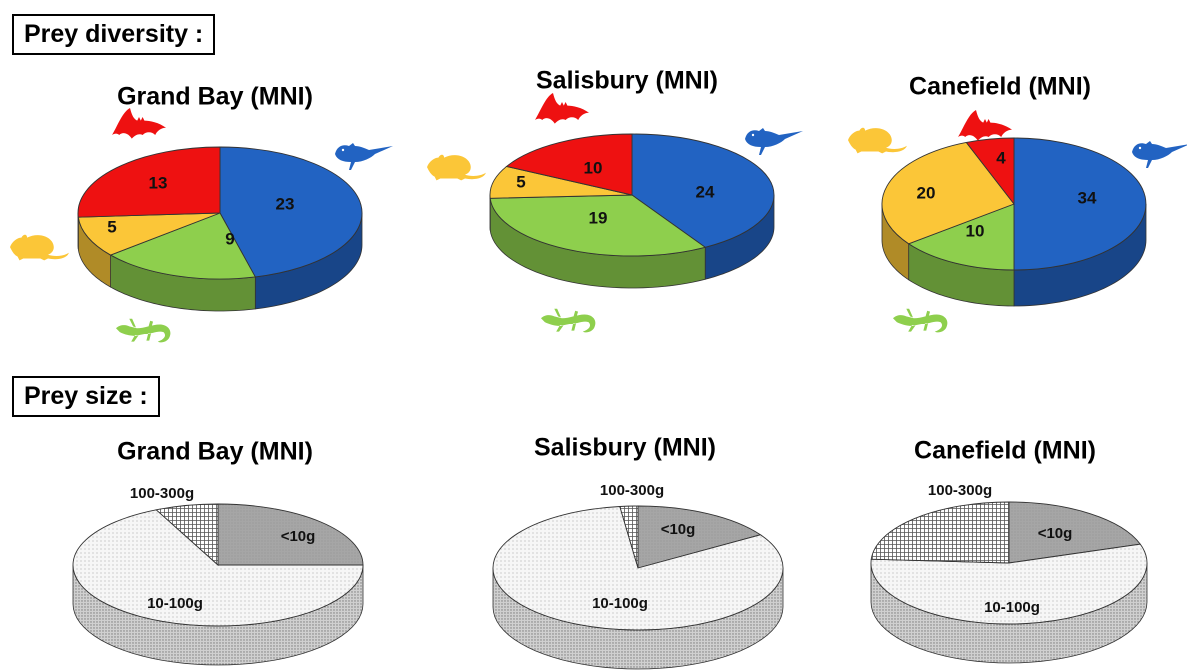  I want to click on slice-label: 4, so click(1001, 157).